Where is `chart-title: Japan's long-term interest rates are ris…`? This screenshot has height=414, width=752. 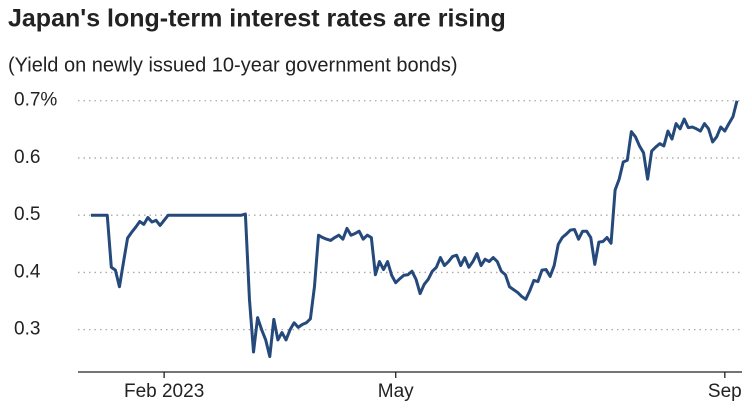 chart-title: Japan's long-term interest rates are ris… is located at coordinates (257, 19).